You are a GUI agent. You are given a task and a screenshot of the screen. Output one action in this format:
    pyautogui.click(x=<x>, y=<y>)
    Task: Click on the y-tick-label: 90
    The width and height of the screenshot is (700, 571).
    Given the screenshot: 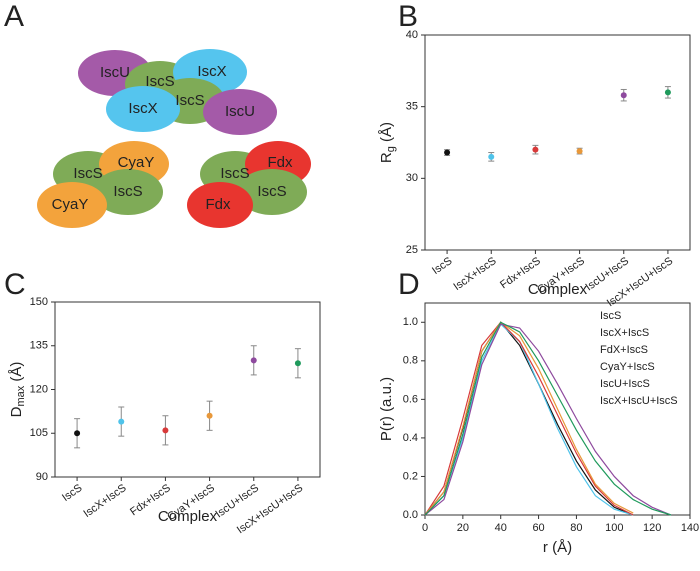 What is the action you would take?
    pyautogui.click(x=42, y=477)
    